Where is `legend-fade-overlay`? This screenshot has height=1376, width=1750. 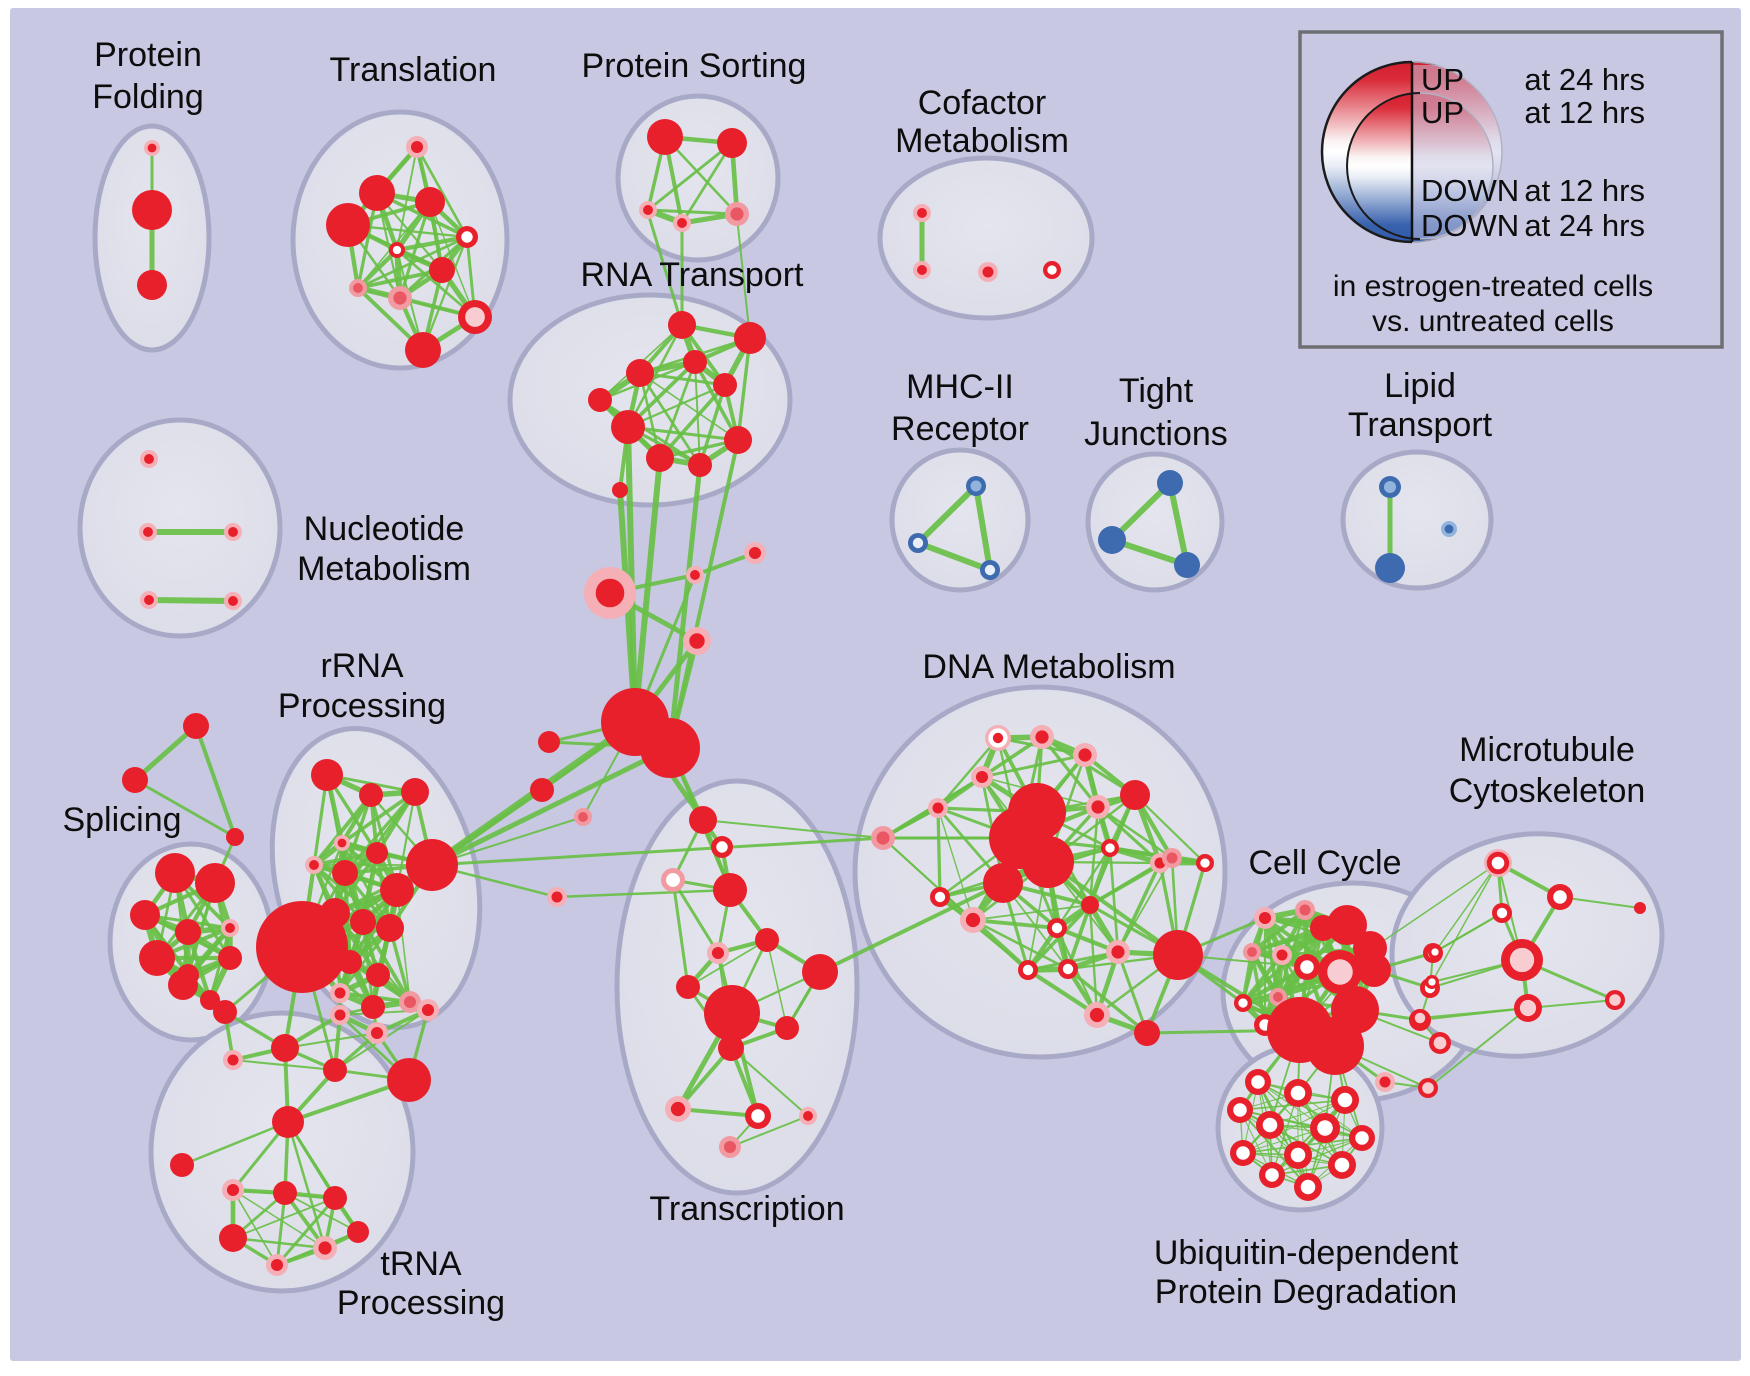 legend-fade-overlay is located at coordinates (1462, 152).